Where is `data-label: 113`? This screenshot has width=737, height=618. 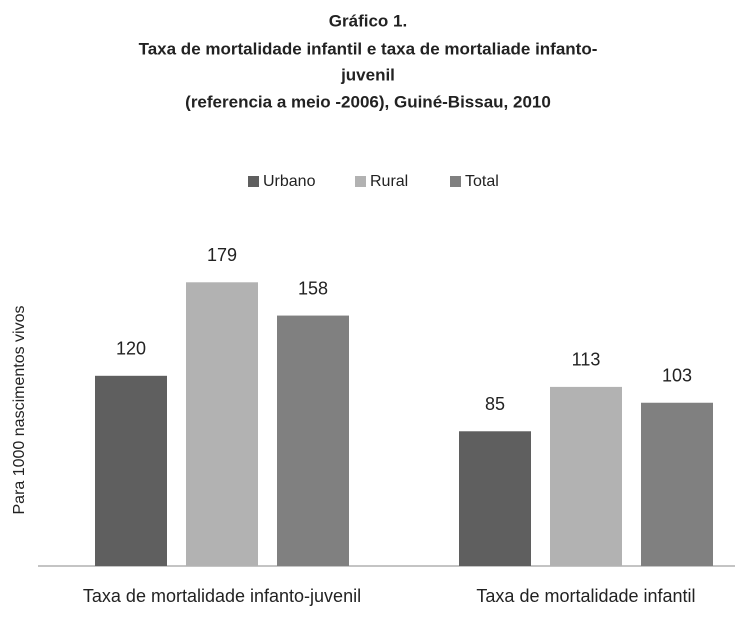 data-label: 113 is located at coordinates (586, 360).